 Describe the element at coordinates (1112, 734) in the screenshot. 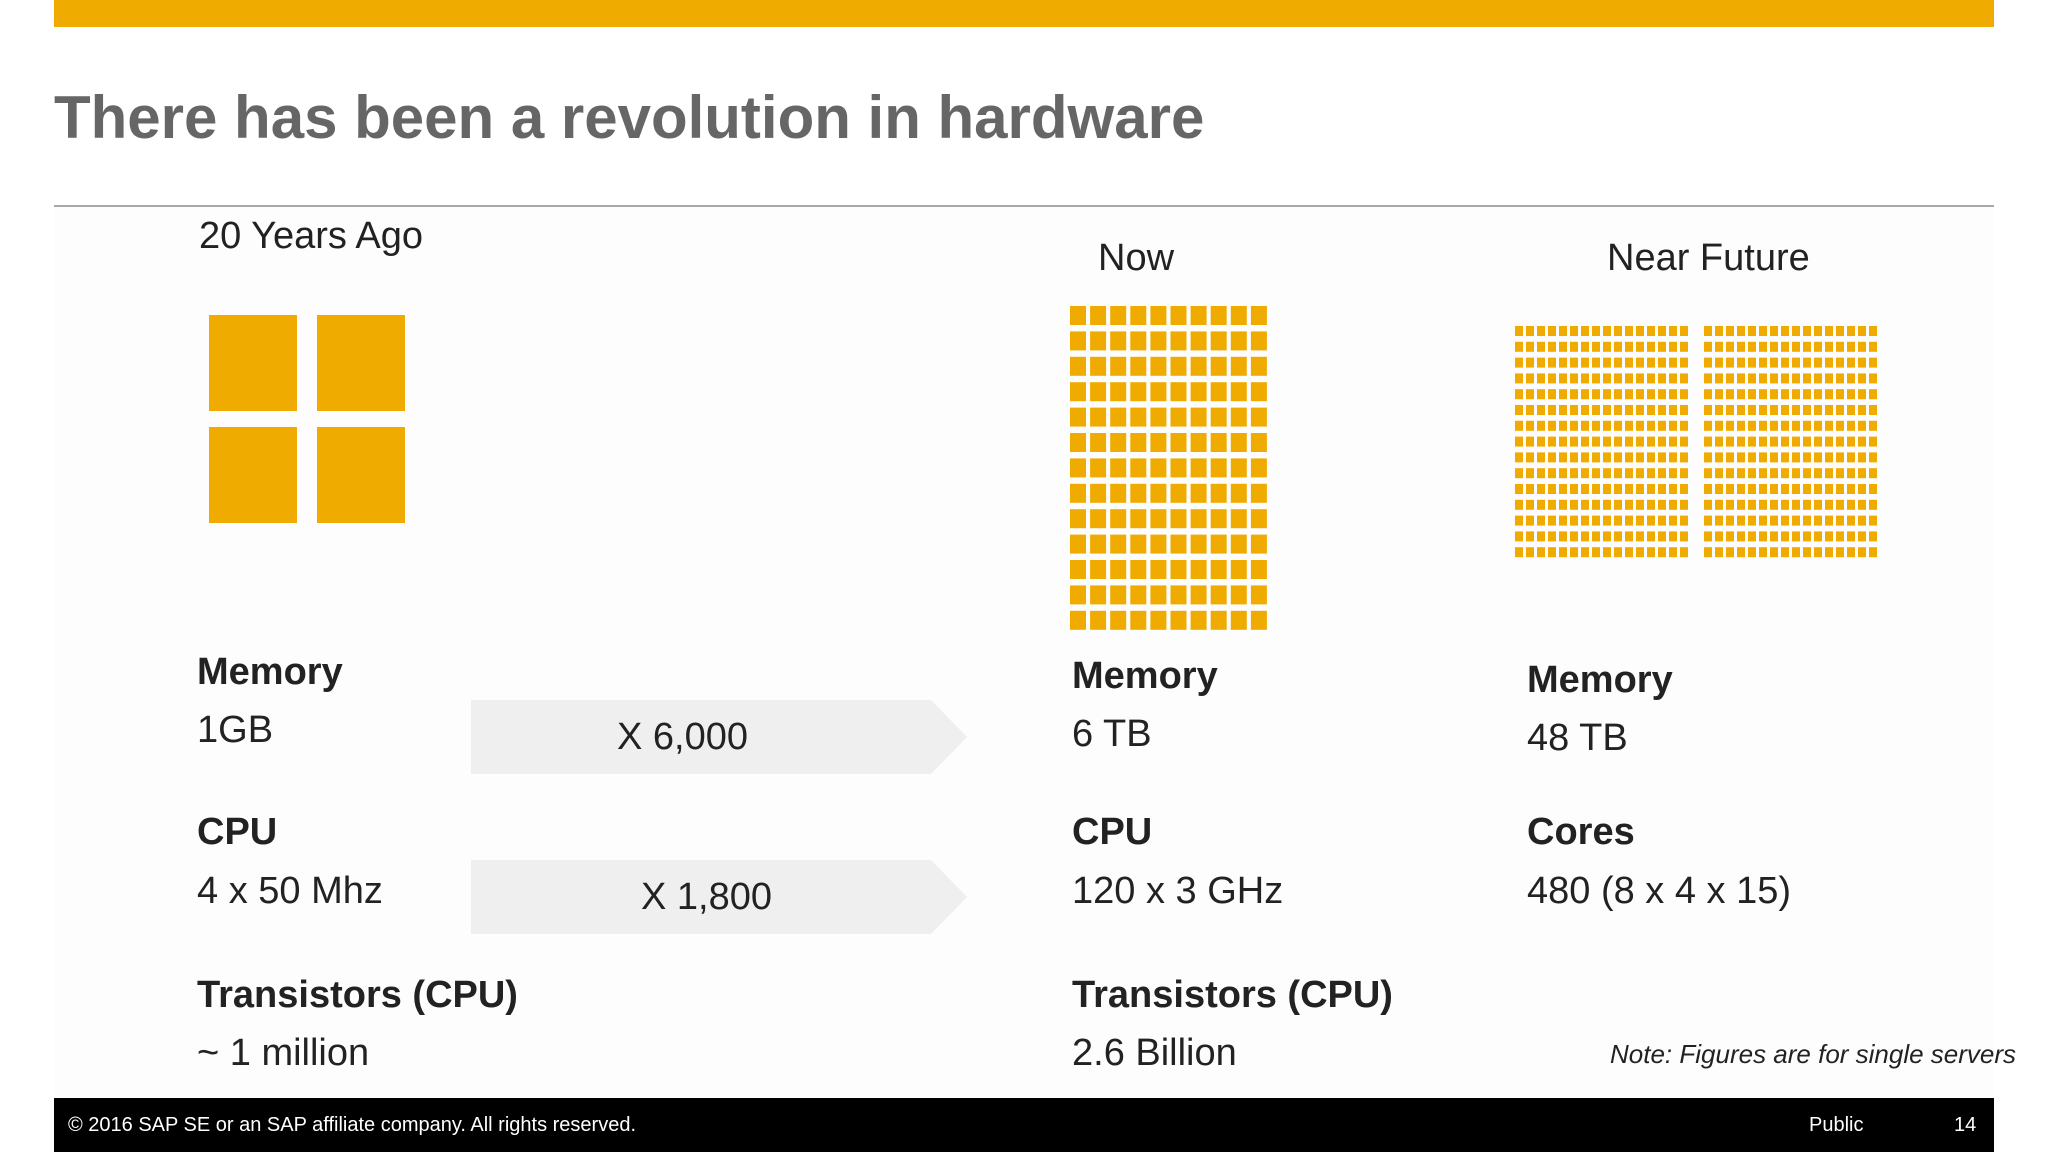

I see `now-memory-value: 6 TB` at that location.